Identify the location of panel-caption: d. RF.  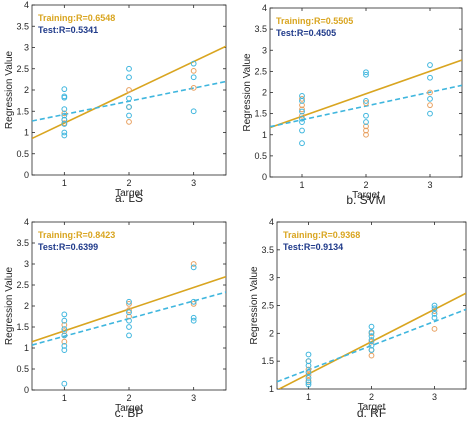
(371, 413).